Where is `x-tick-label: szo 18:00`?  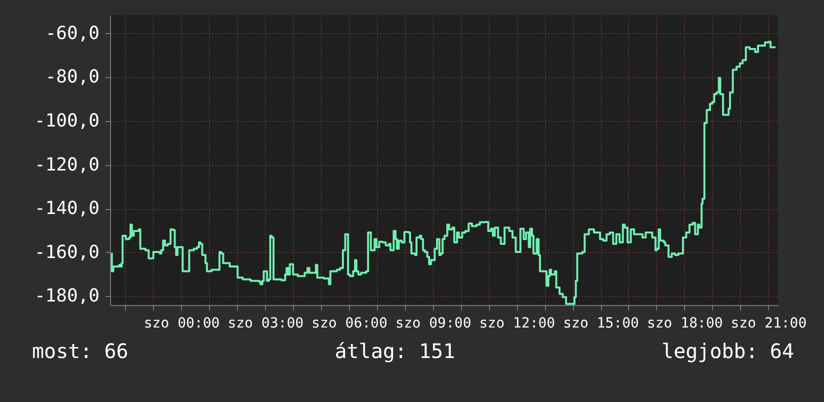 x-tick-label: szo 18:00 is located at coordinates (684, 324).